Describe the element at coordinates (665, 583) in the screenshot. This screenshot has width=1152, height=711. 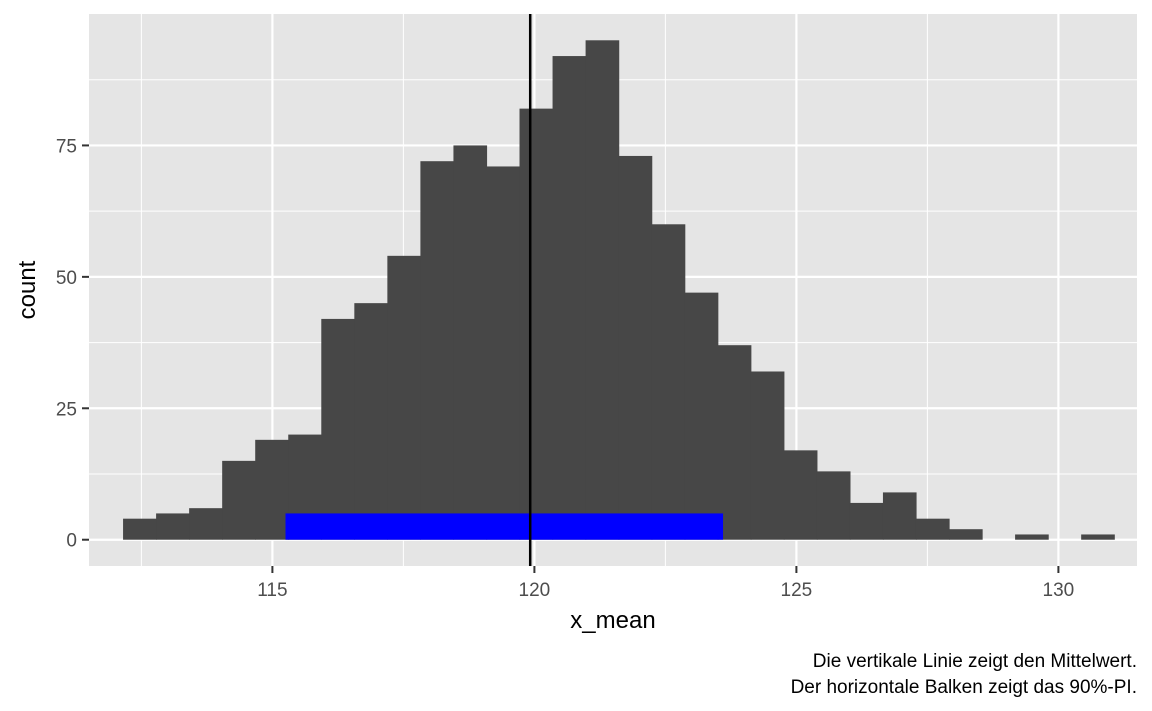
I see `x-axis: 115 120 125 130` at that location.